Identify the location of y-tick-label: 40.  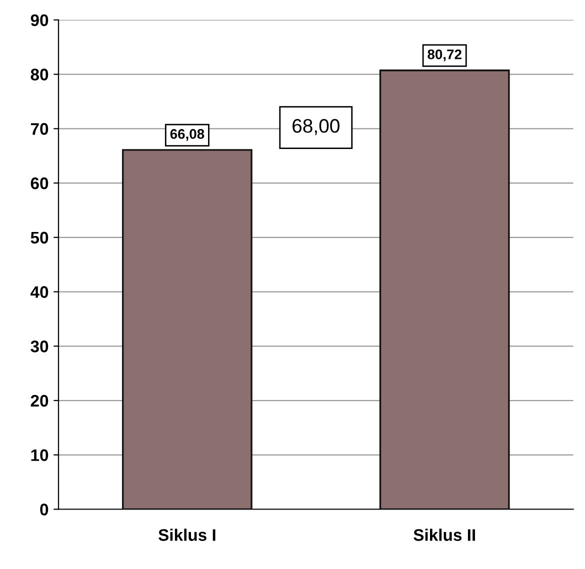
(39, 292).